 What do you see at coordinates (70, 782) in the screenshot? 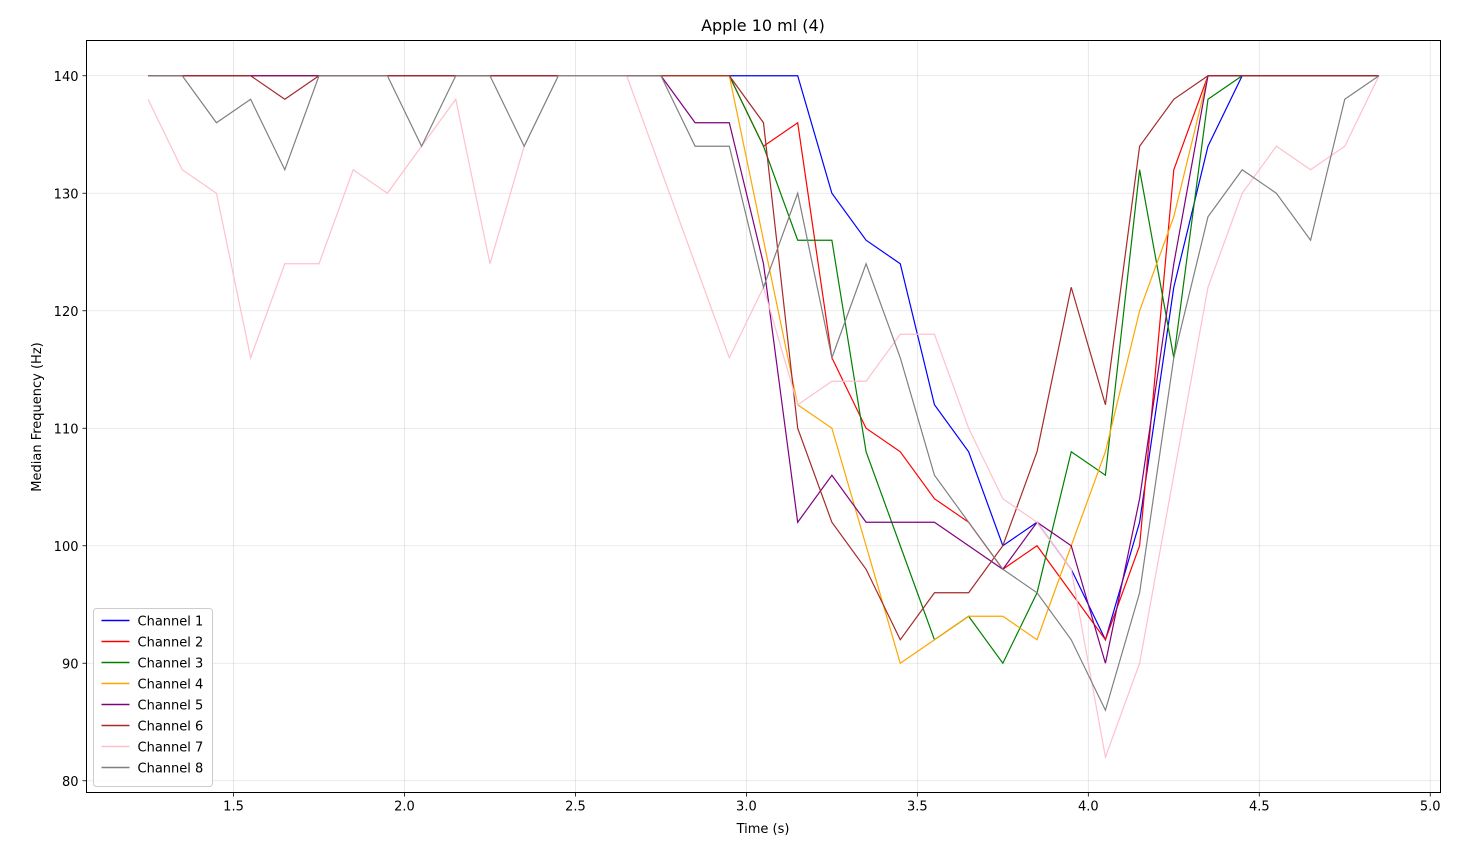
I see `y-tick-label: 80` at bounding box center [70, 782].